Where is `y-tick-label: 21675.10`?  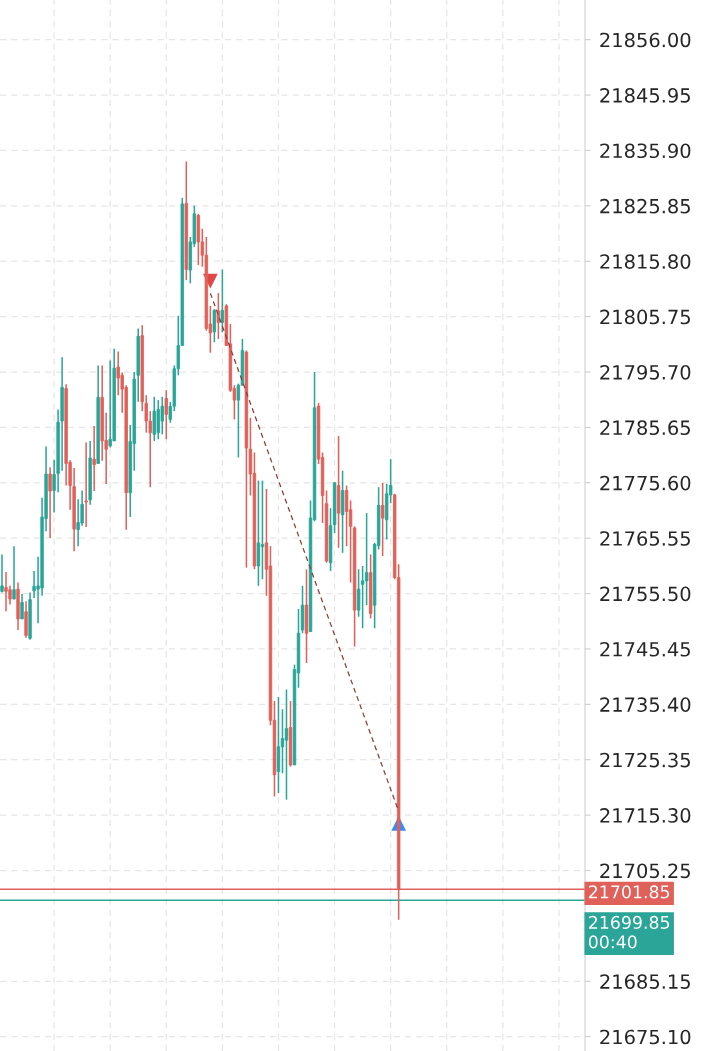 y-tick-label: 21675.10 is located at coordinates (645, 1037).